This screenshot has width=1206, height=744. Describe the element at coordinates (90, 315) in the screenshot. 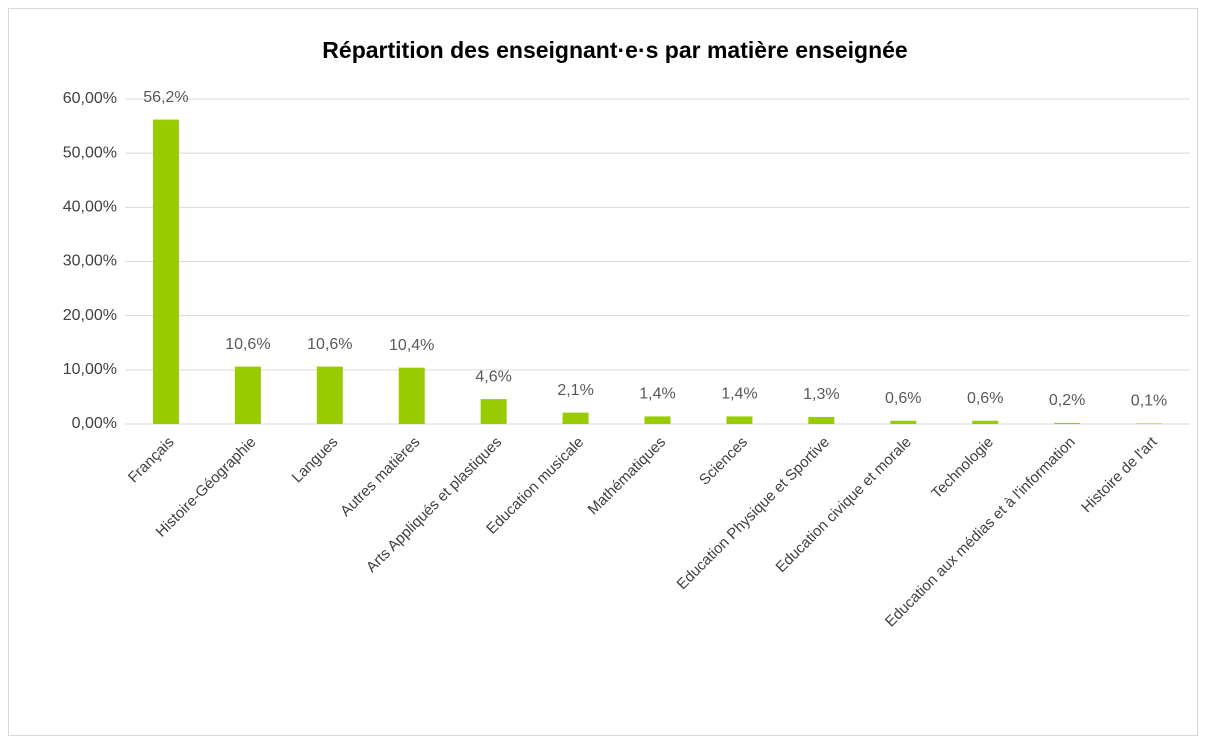

I see `y-tick-label: 20,00%` at that location.